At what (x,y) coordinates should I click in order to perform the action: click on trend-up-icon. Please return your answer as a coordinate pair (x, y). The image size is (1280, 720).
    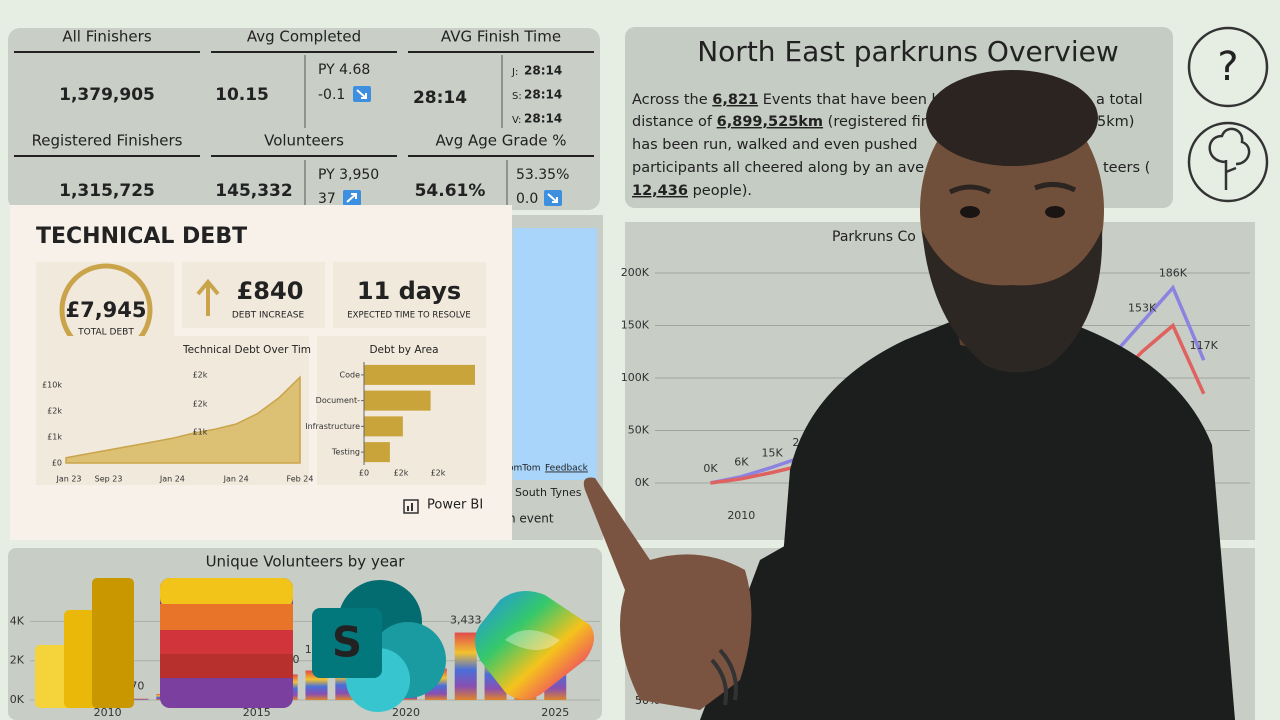
    Looking at the image, I should click on (352, 198).